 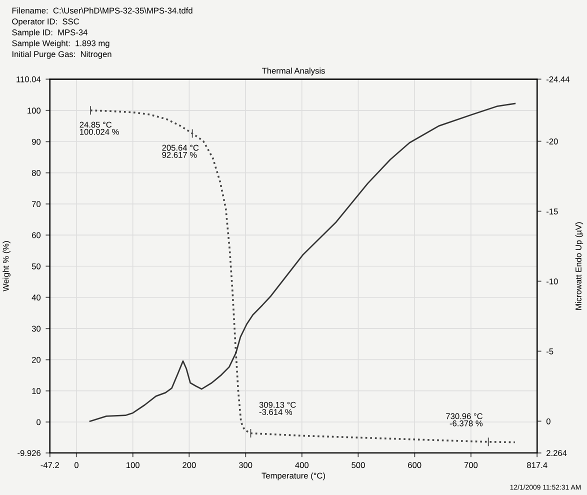 What do you see at coordinates (62, 54) in the screenshot?
I see `text: Initial Purge Gas: Nitrogen` at bounding box center [62, 54].